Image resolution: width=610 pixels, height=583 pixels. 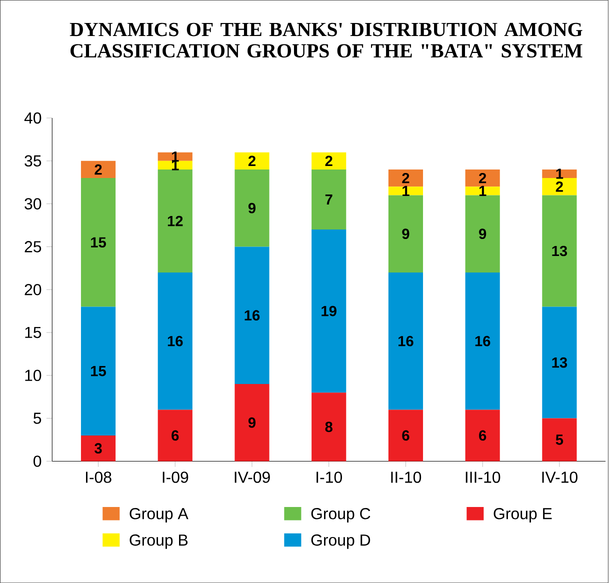 What do you see at coordinates (560, 477) in the screenshot?
I see `x-tick-label: IV-10` at bounding box center [560, 477].